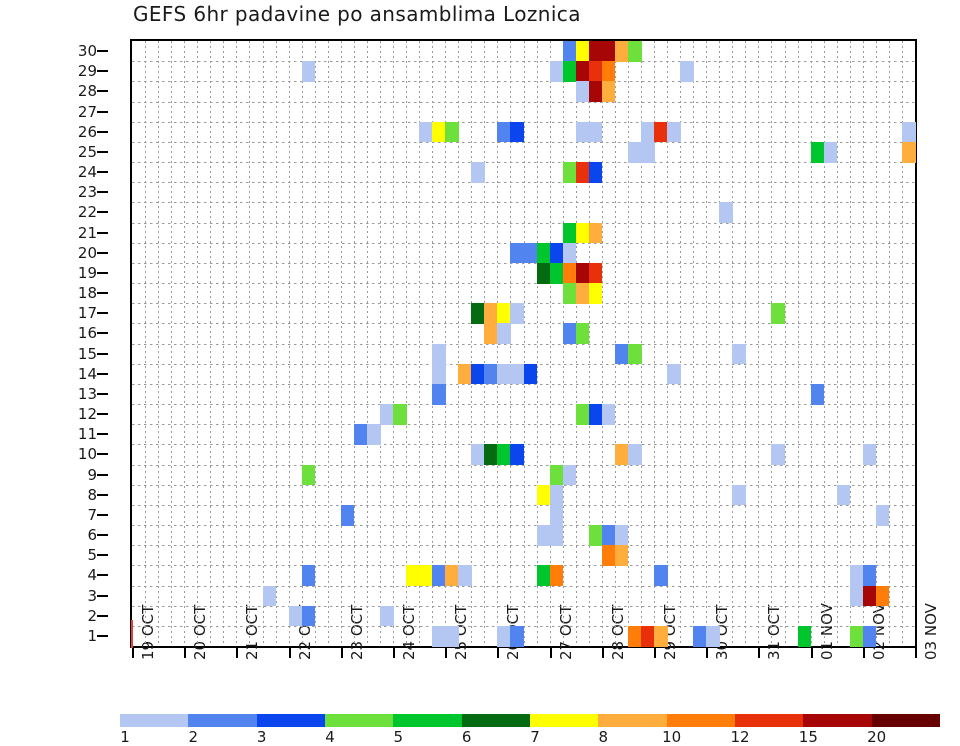 Image resolution: width=960 pixels, height=746 pixels. Describe the element at coordinates (466, 737) in the screenshot. I see `colorbar-tick-label: 6` at that location.